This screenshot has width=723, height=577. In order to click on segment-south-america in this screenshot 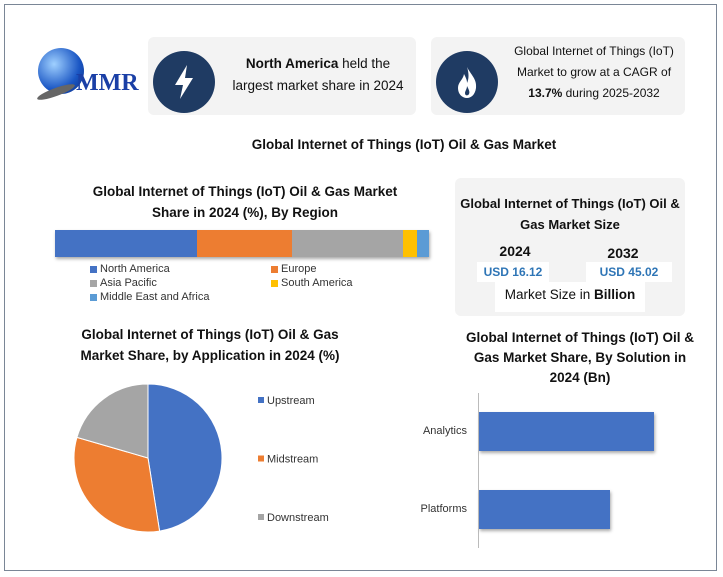, I will do `click(409, 243)`.